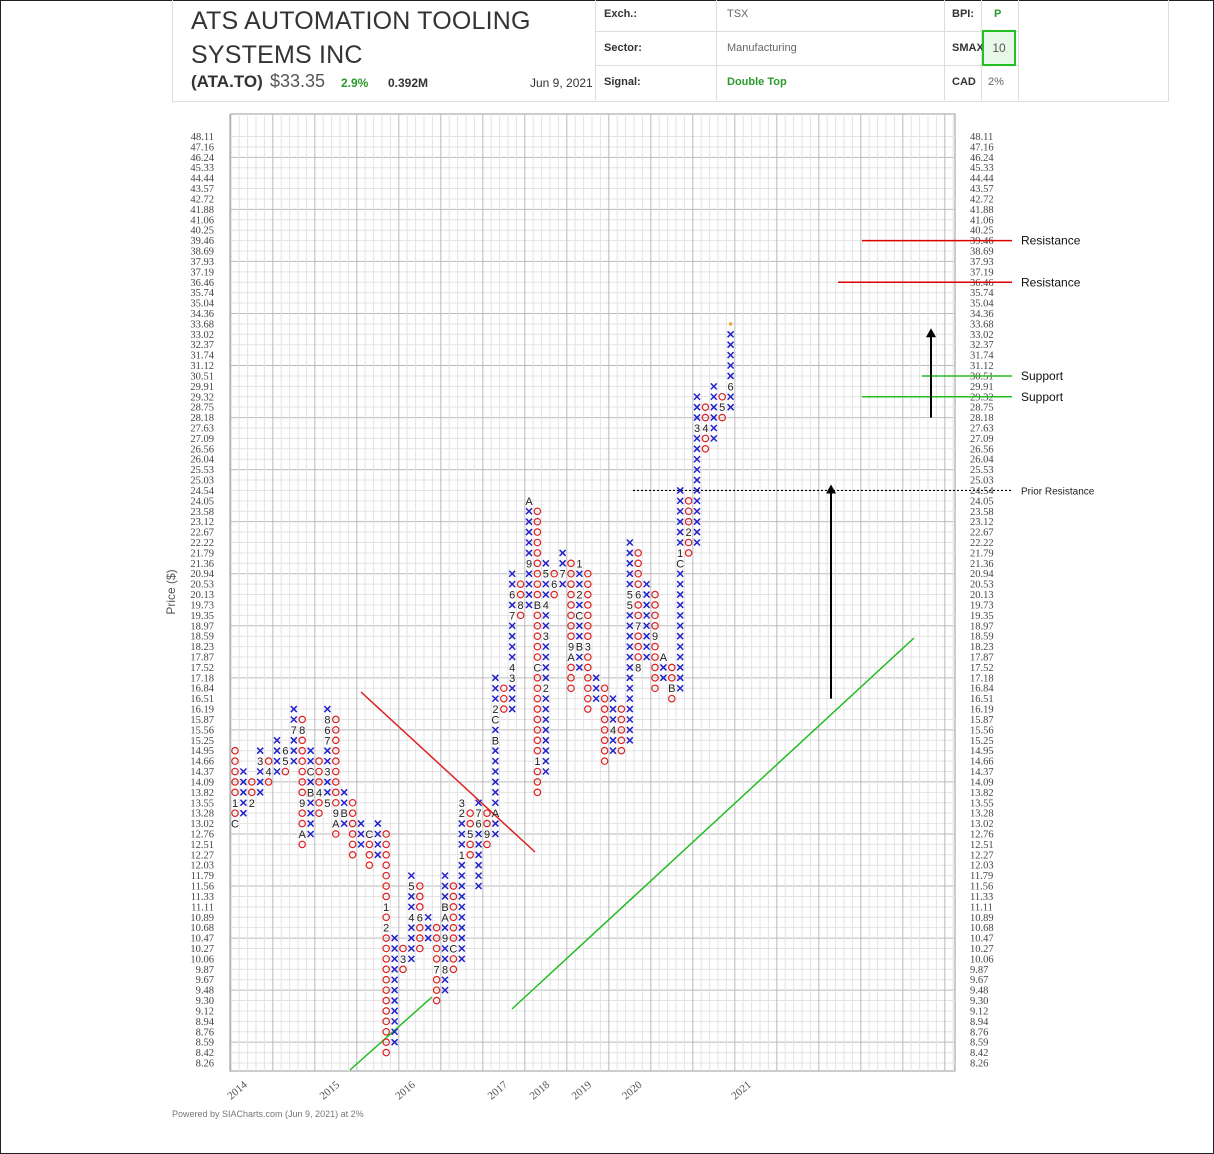 The width and height of the screenshot is (1214, 1154). What do you see at coordinates (445, 939) in the screenshot?
I see `month-marker: 9` at bounding box center [445, 939].